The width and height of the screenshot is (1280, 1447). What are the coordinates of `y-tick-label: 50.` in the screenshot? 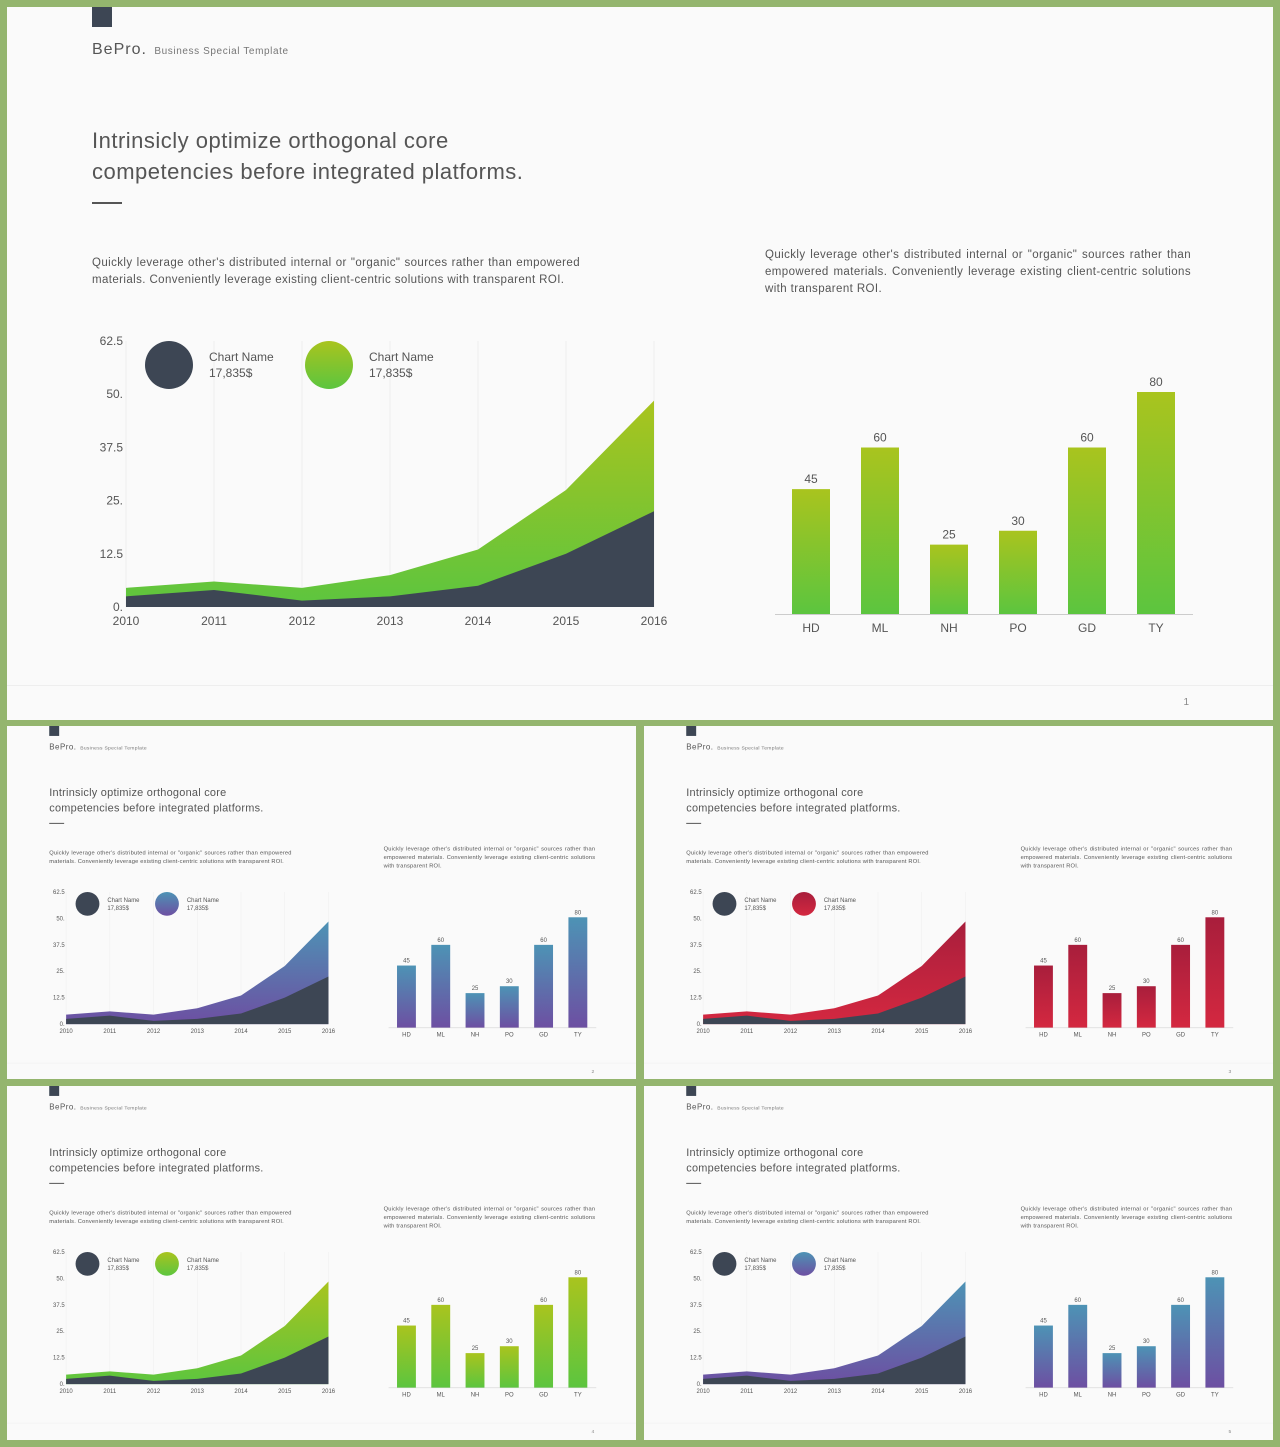 It's located at (60, 1279).